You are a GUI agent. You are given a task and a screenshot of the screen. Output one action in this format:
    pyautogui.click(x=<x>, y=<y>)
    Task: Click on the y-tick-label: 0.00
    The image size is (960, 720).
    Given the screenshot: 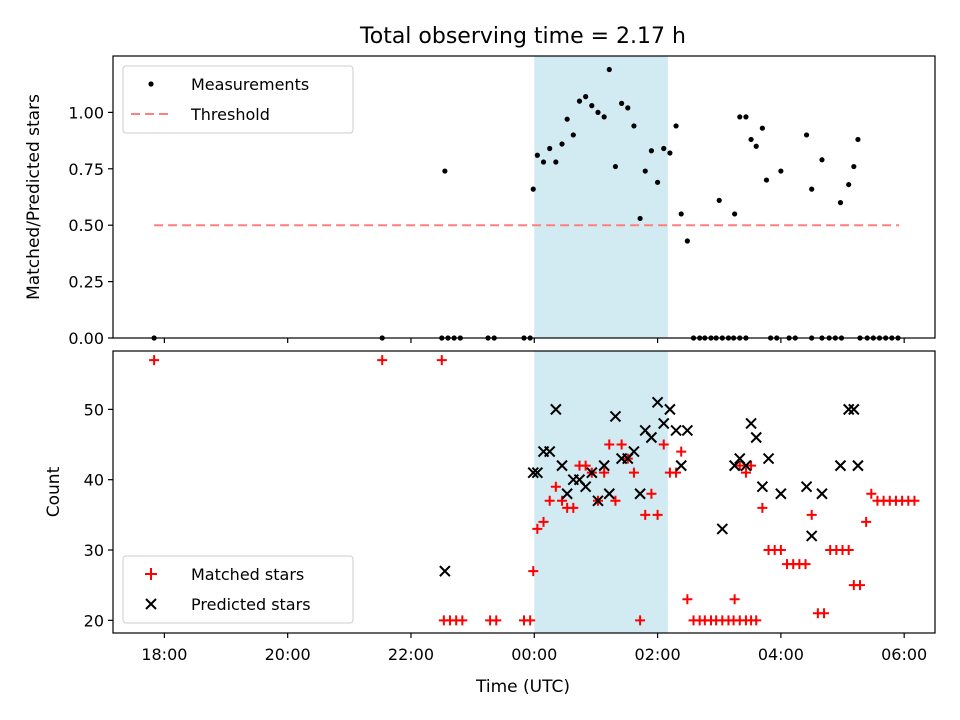 What is the action you would take?
    pyautogui.click(x=86, y=338)
    